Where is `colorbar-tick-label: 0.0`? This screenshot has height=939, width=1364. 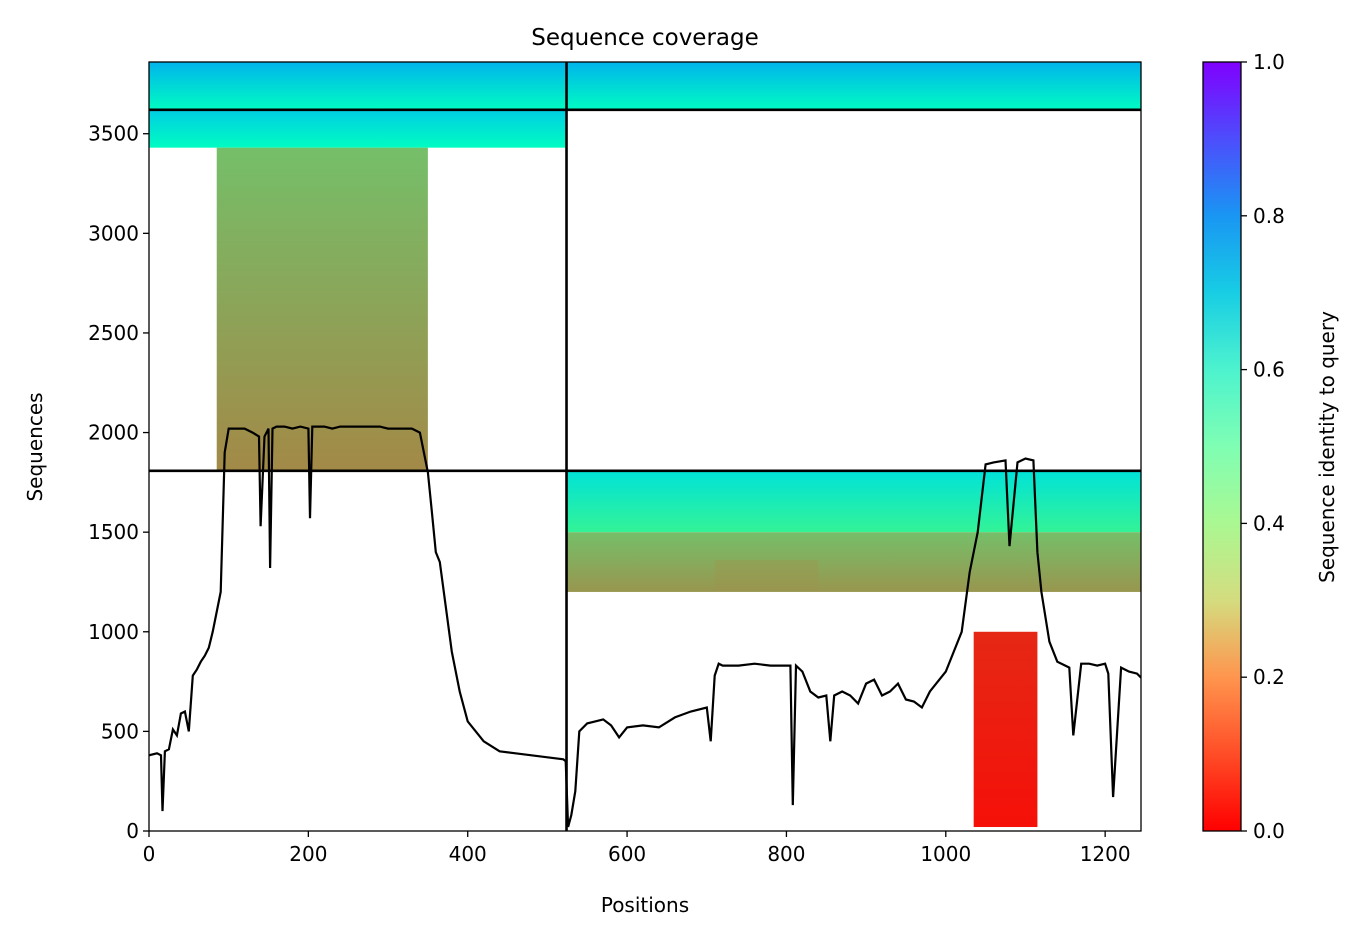 colorbar-tick-label: 0.0 is located at coordinates (1269, 831).